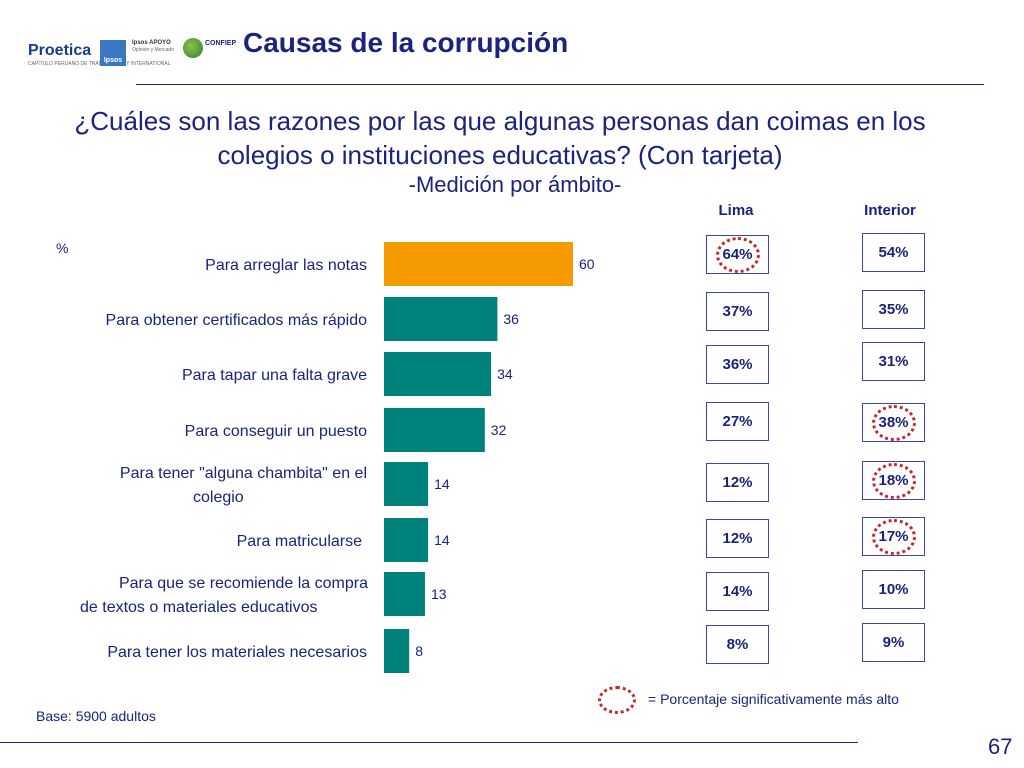  I want to click on confiep-logo-icon, so click(193, 48).